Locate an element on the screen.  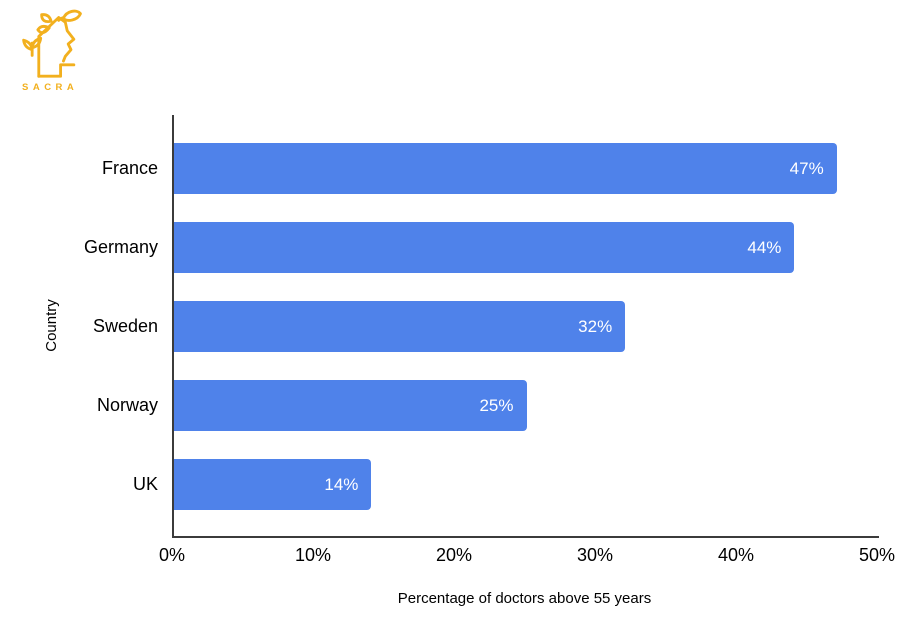
x-tick-label: 30% is located at coordinates (595, 555).